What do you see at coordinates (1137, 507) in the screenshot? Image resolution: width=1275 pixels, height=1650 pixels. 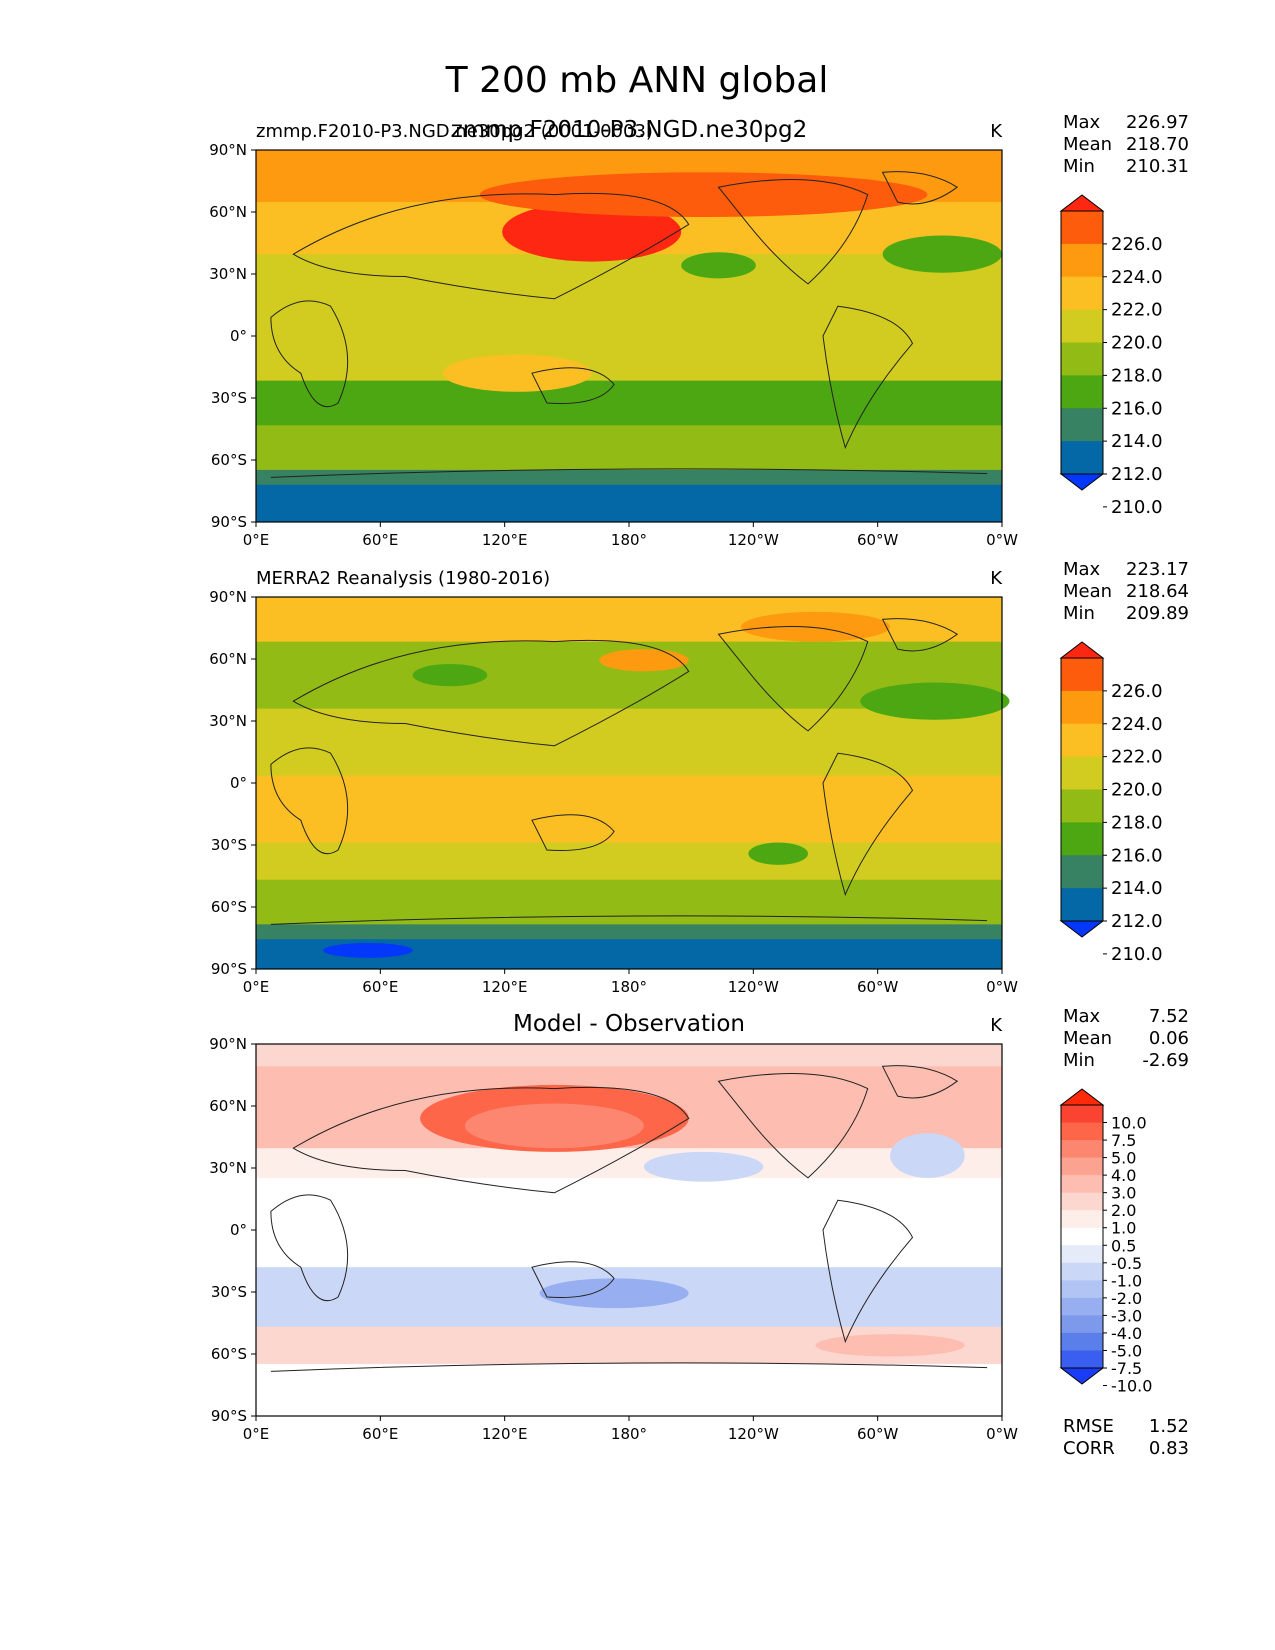 I see `colorbar-label: 210.0` at bounding box center [1137, 507].